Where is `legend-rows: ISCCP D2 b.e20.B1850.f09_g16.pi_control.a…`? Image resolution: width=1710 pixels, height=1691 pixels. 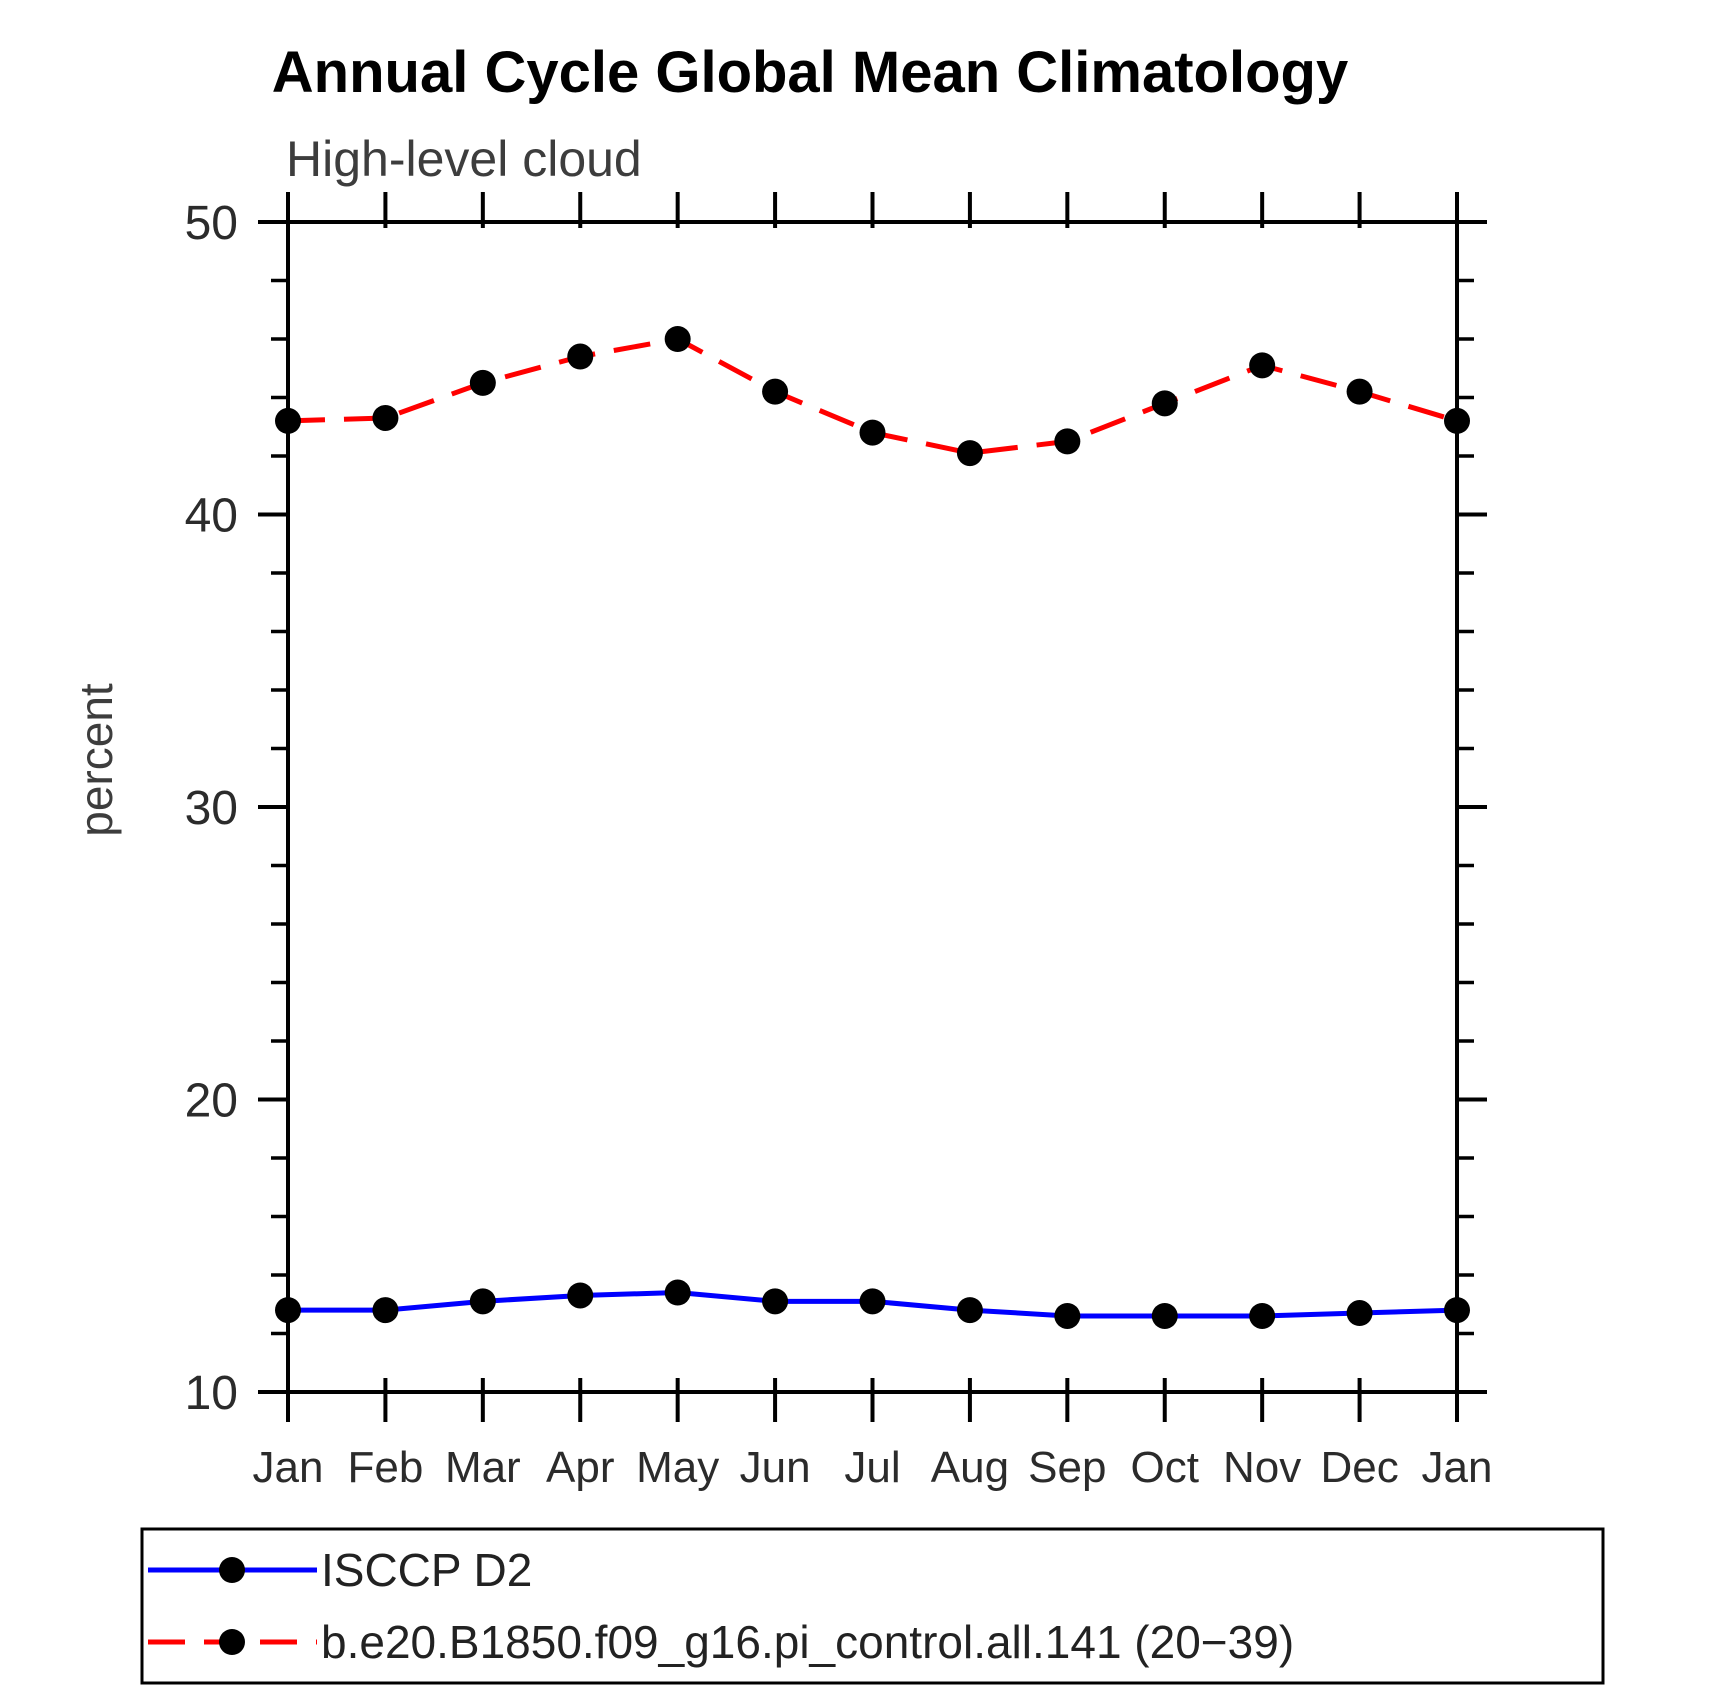 legend-rows: ISCCP D2 b.e20.B1850.f09_g16.pi_control.a… is located at coordinates (721, 1606).